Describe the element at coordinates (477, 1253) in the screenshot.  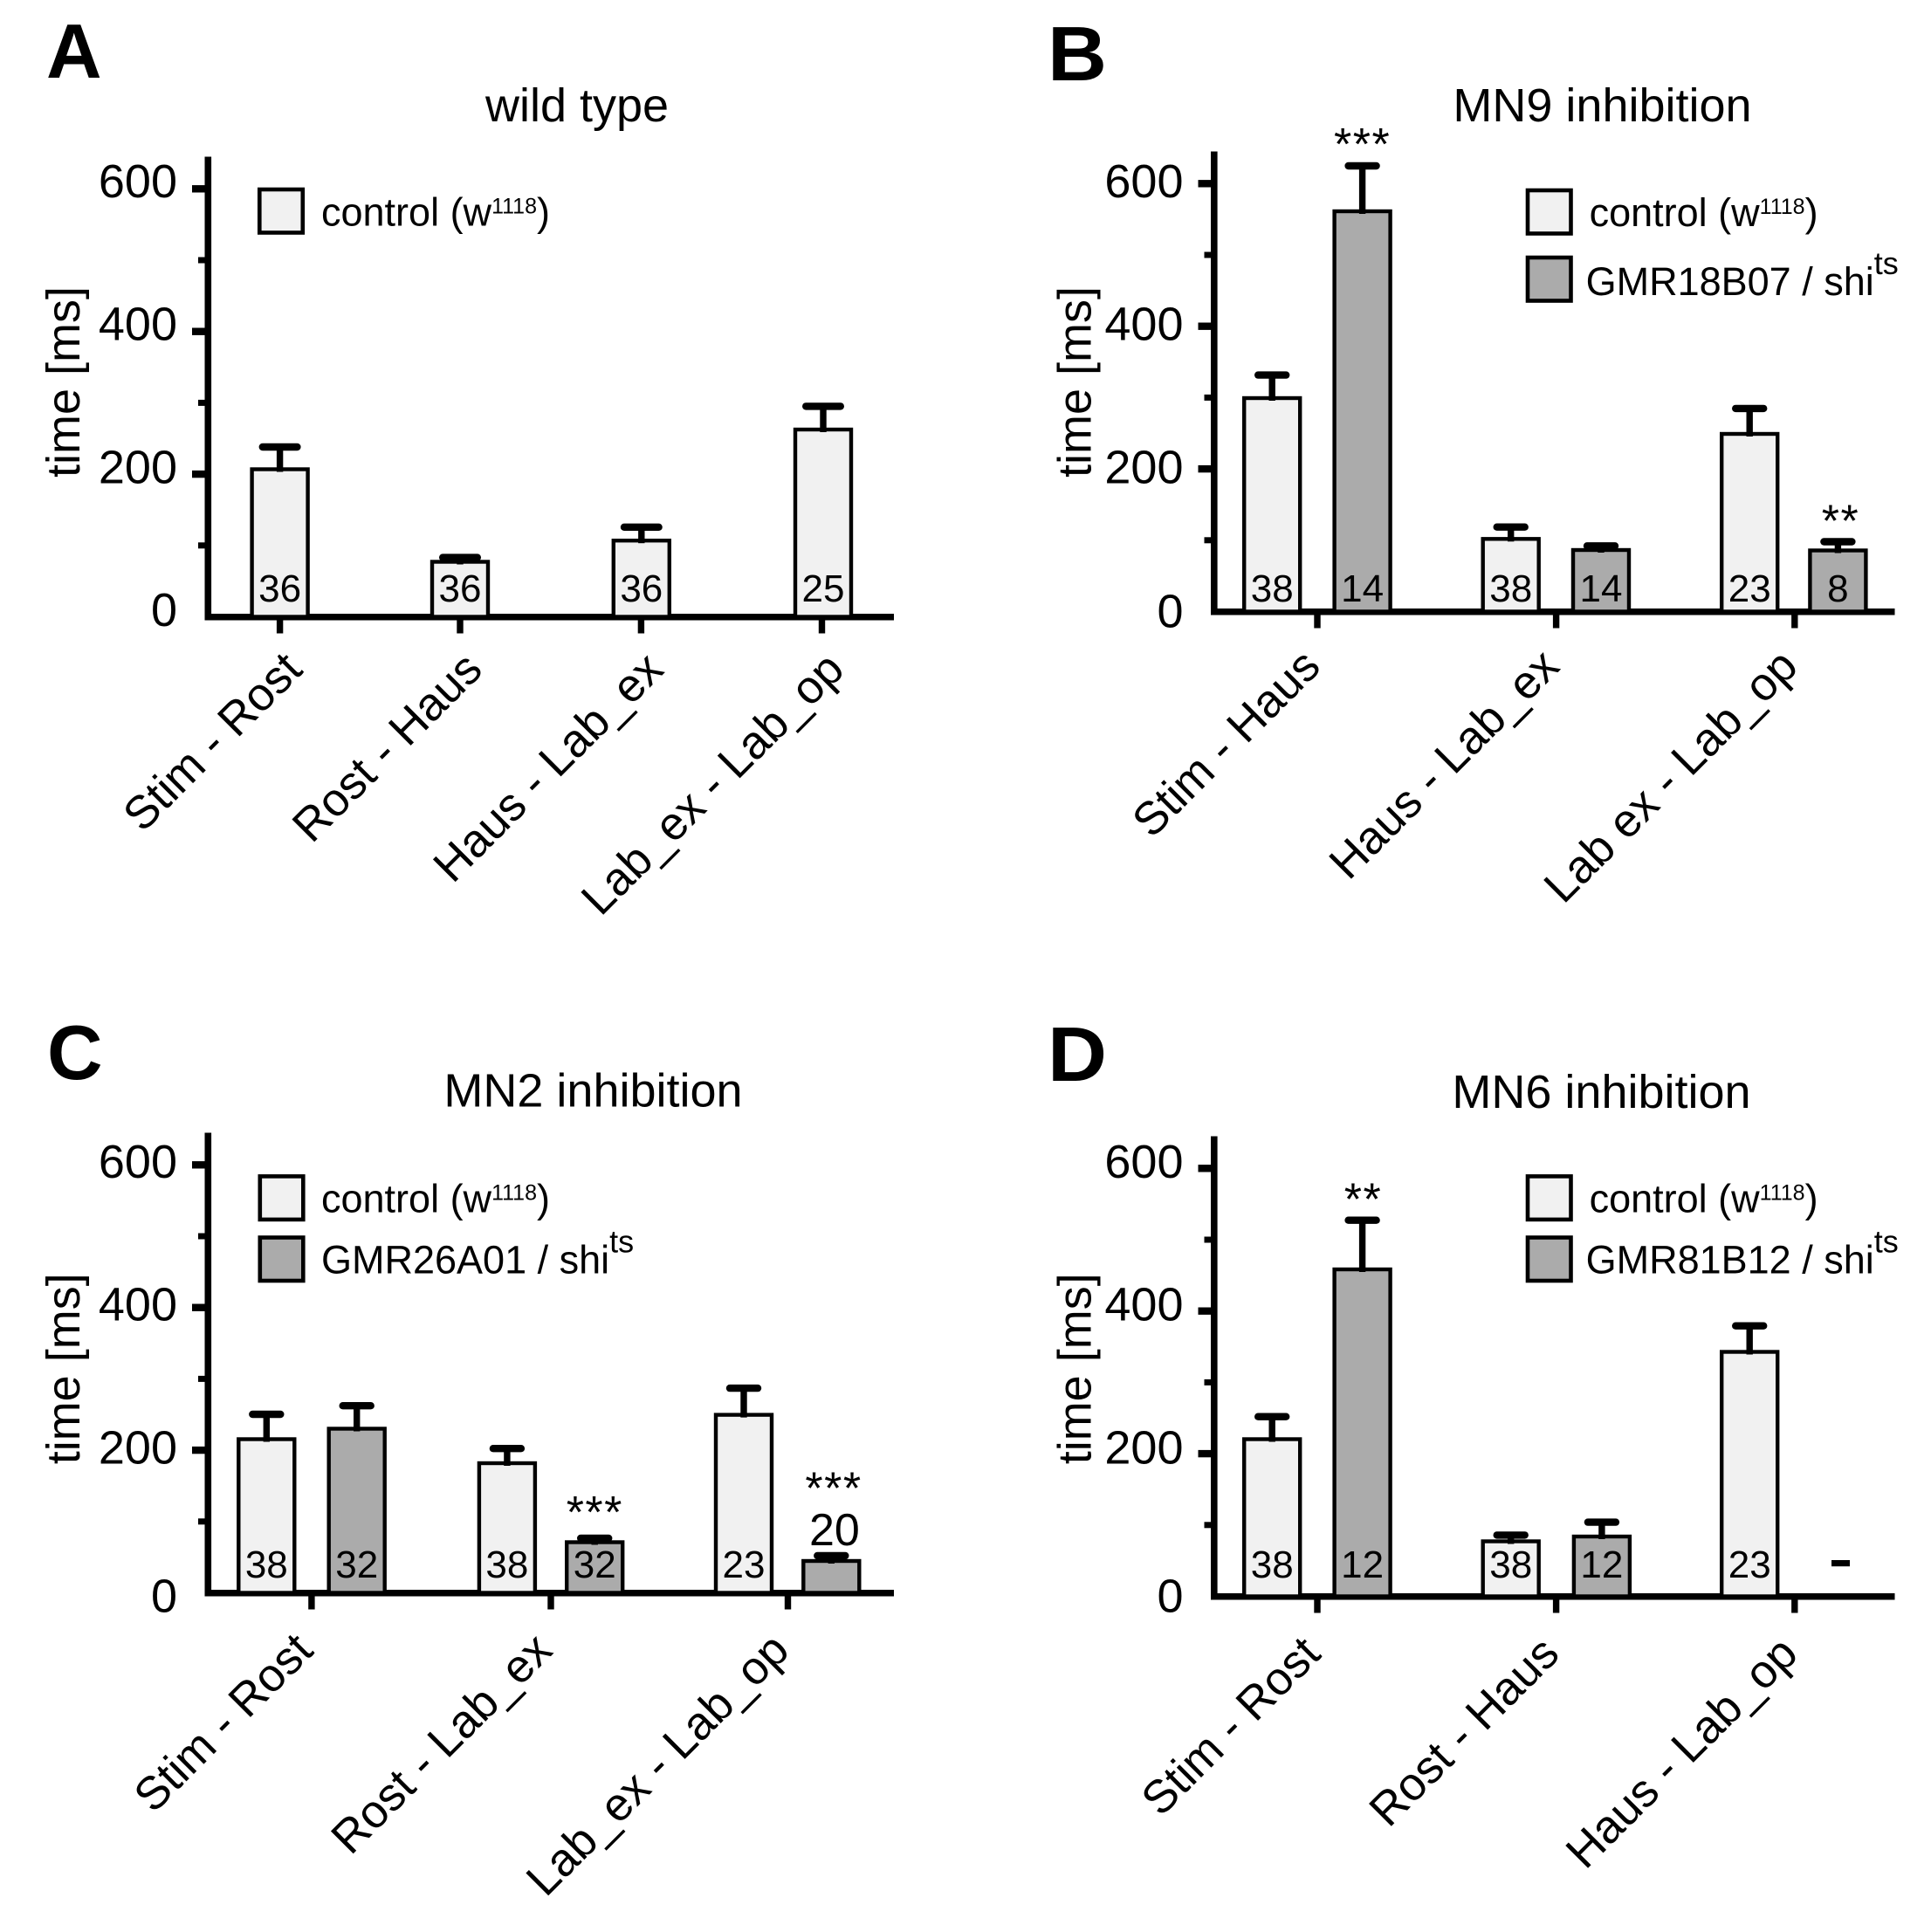
I see `svg-text: GMR26A01 / shits` at that location.